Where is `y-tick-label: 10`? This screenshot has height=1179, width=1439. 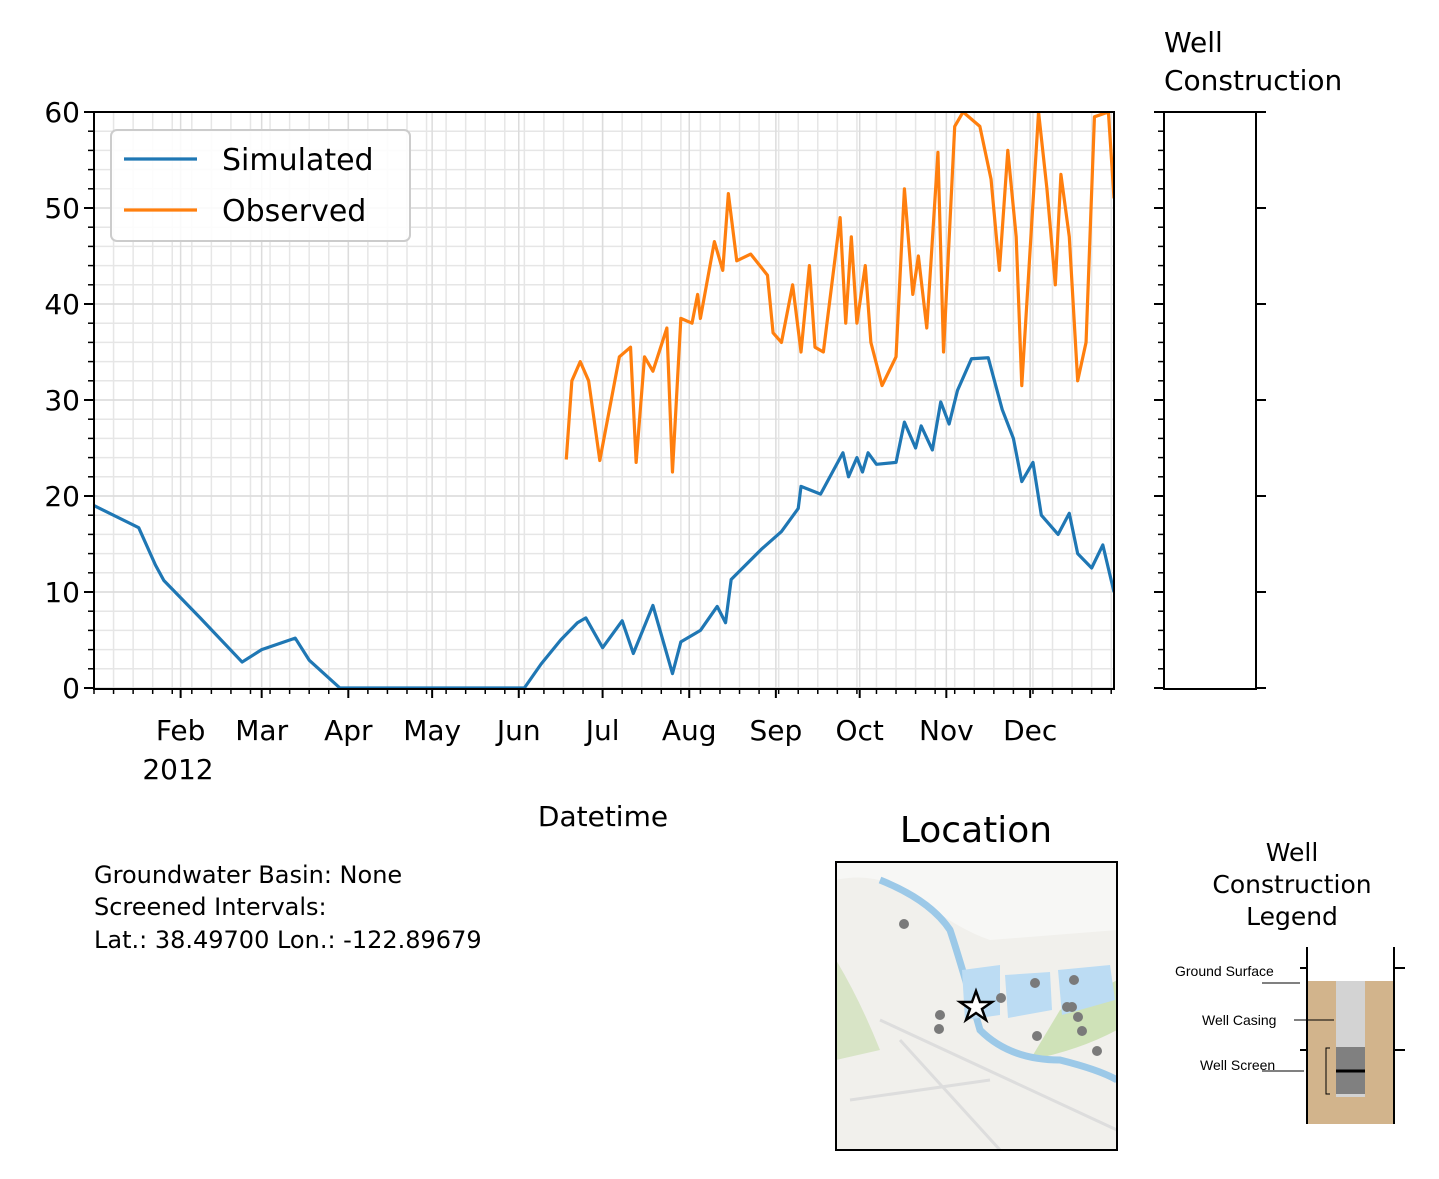
y-tick-label: 10 is located at coordinates (62, 592).